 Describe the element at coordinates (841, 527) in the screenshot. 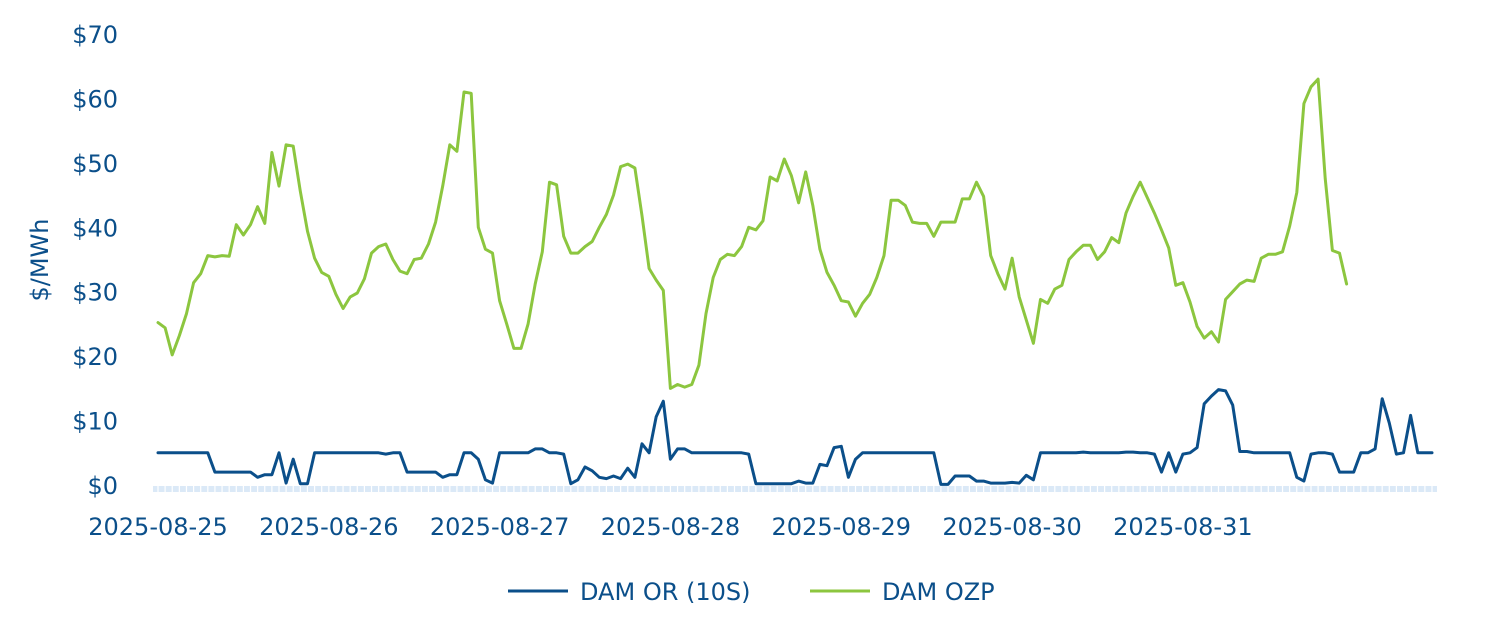

I see `x-tick-label: 2025-08-29` at that location.